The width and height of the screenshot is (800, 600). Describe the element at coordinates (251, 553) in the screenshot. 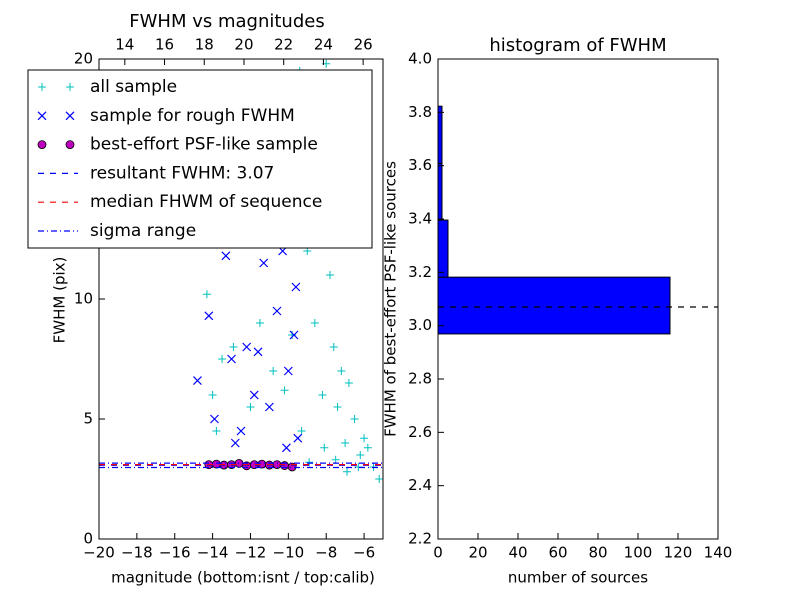

I see `x-tick-label: −12` at that location.